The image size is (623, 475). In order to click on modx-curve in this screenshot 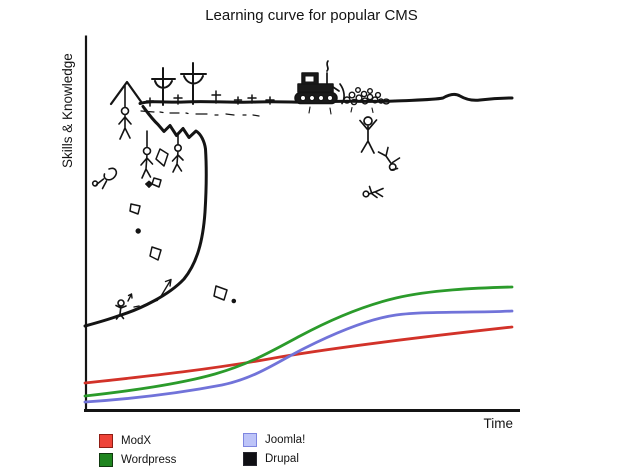, I will do `click(298, 355)`.